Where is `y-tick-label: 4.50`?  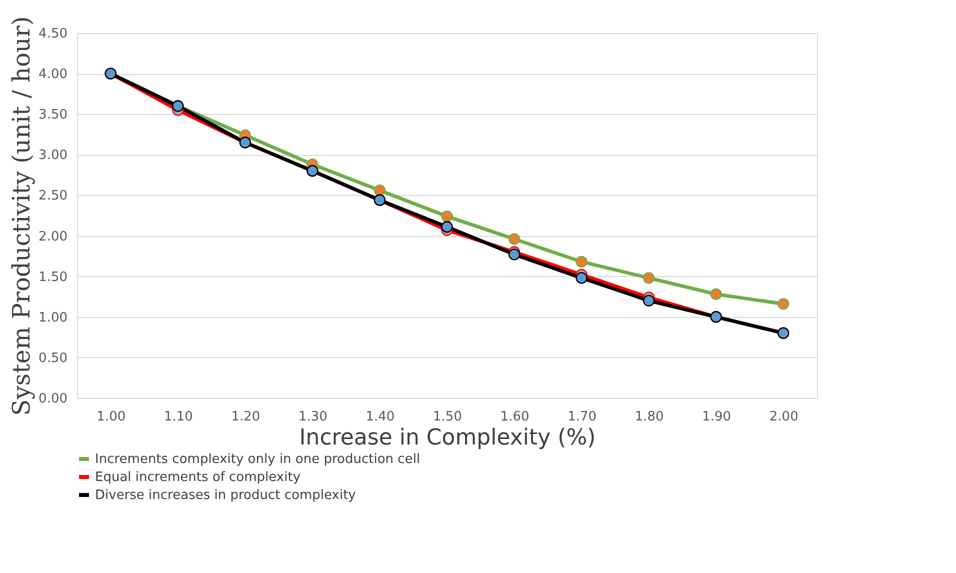
y-tick-label: 4.50 is located at coordinates (53, 34).